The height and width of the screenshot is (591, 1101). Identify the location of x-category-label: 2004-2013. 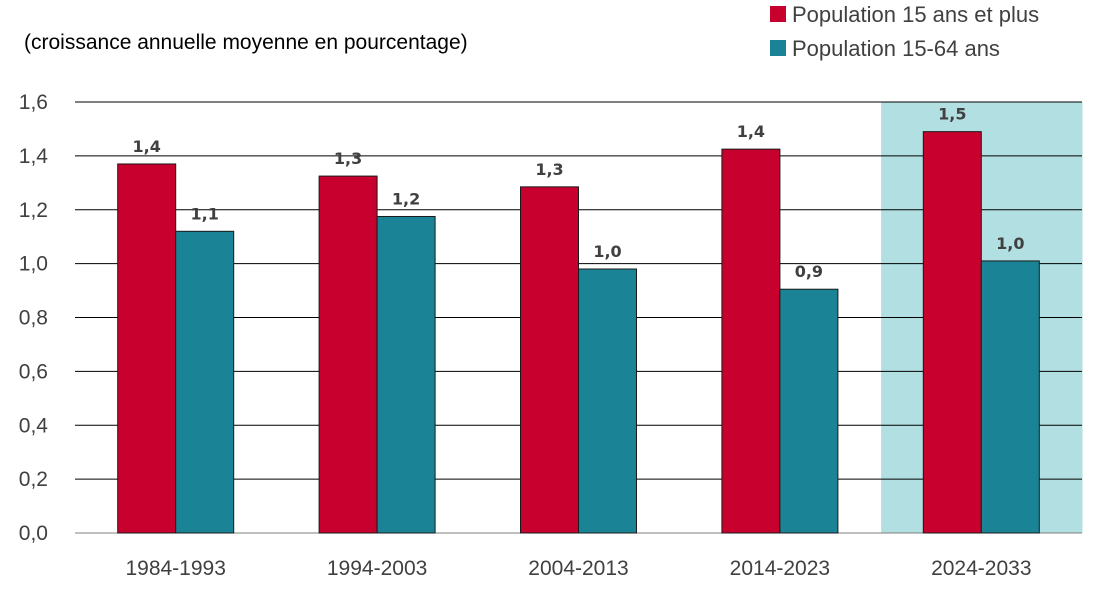
(578, 568).